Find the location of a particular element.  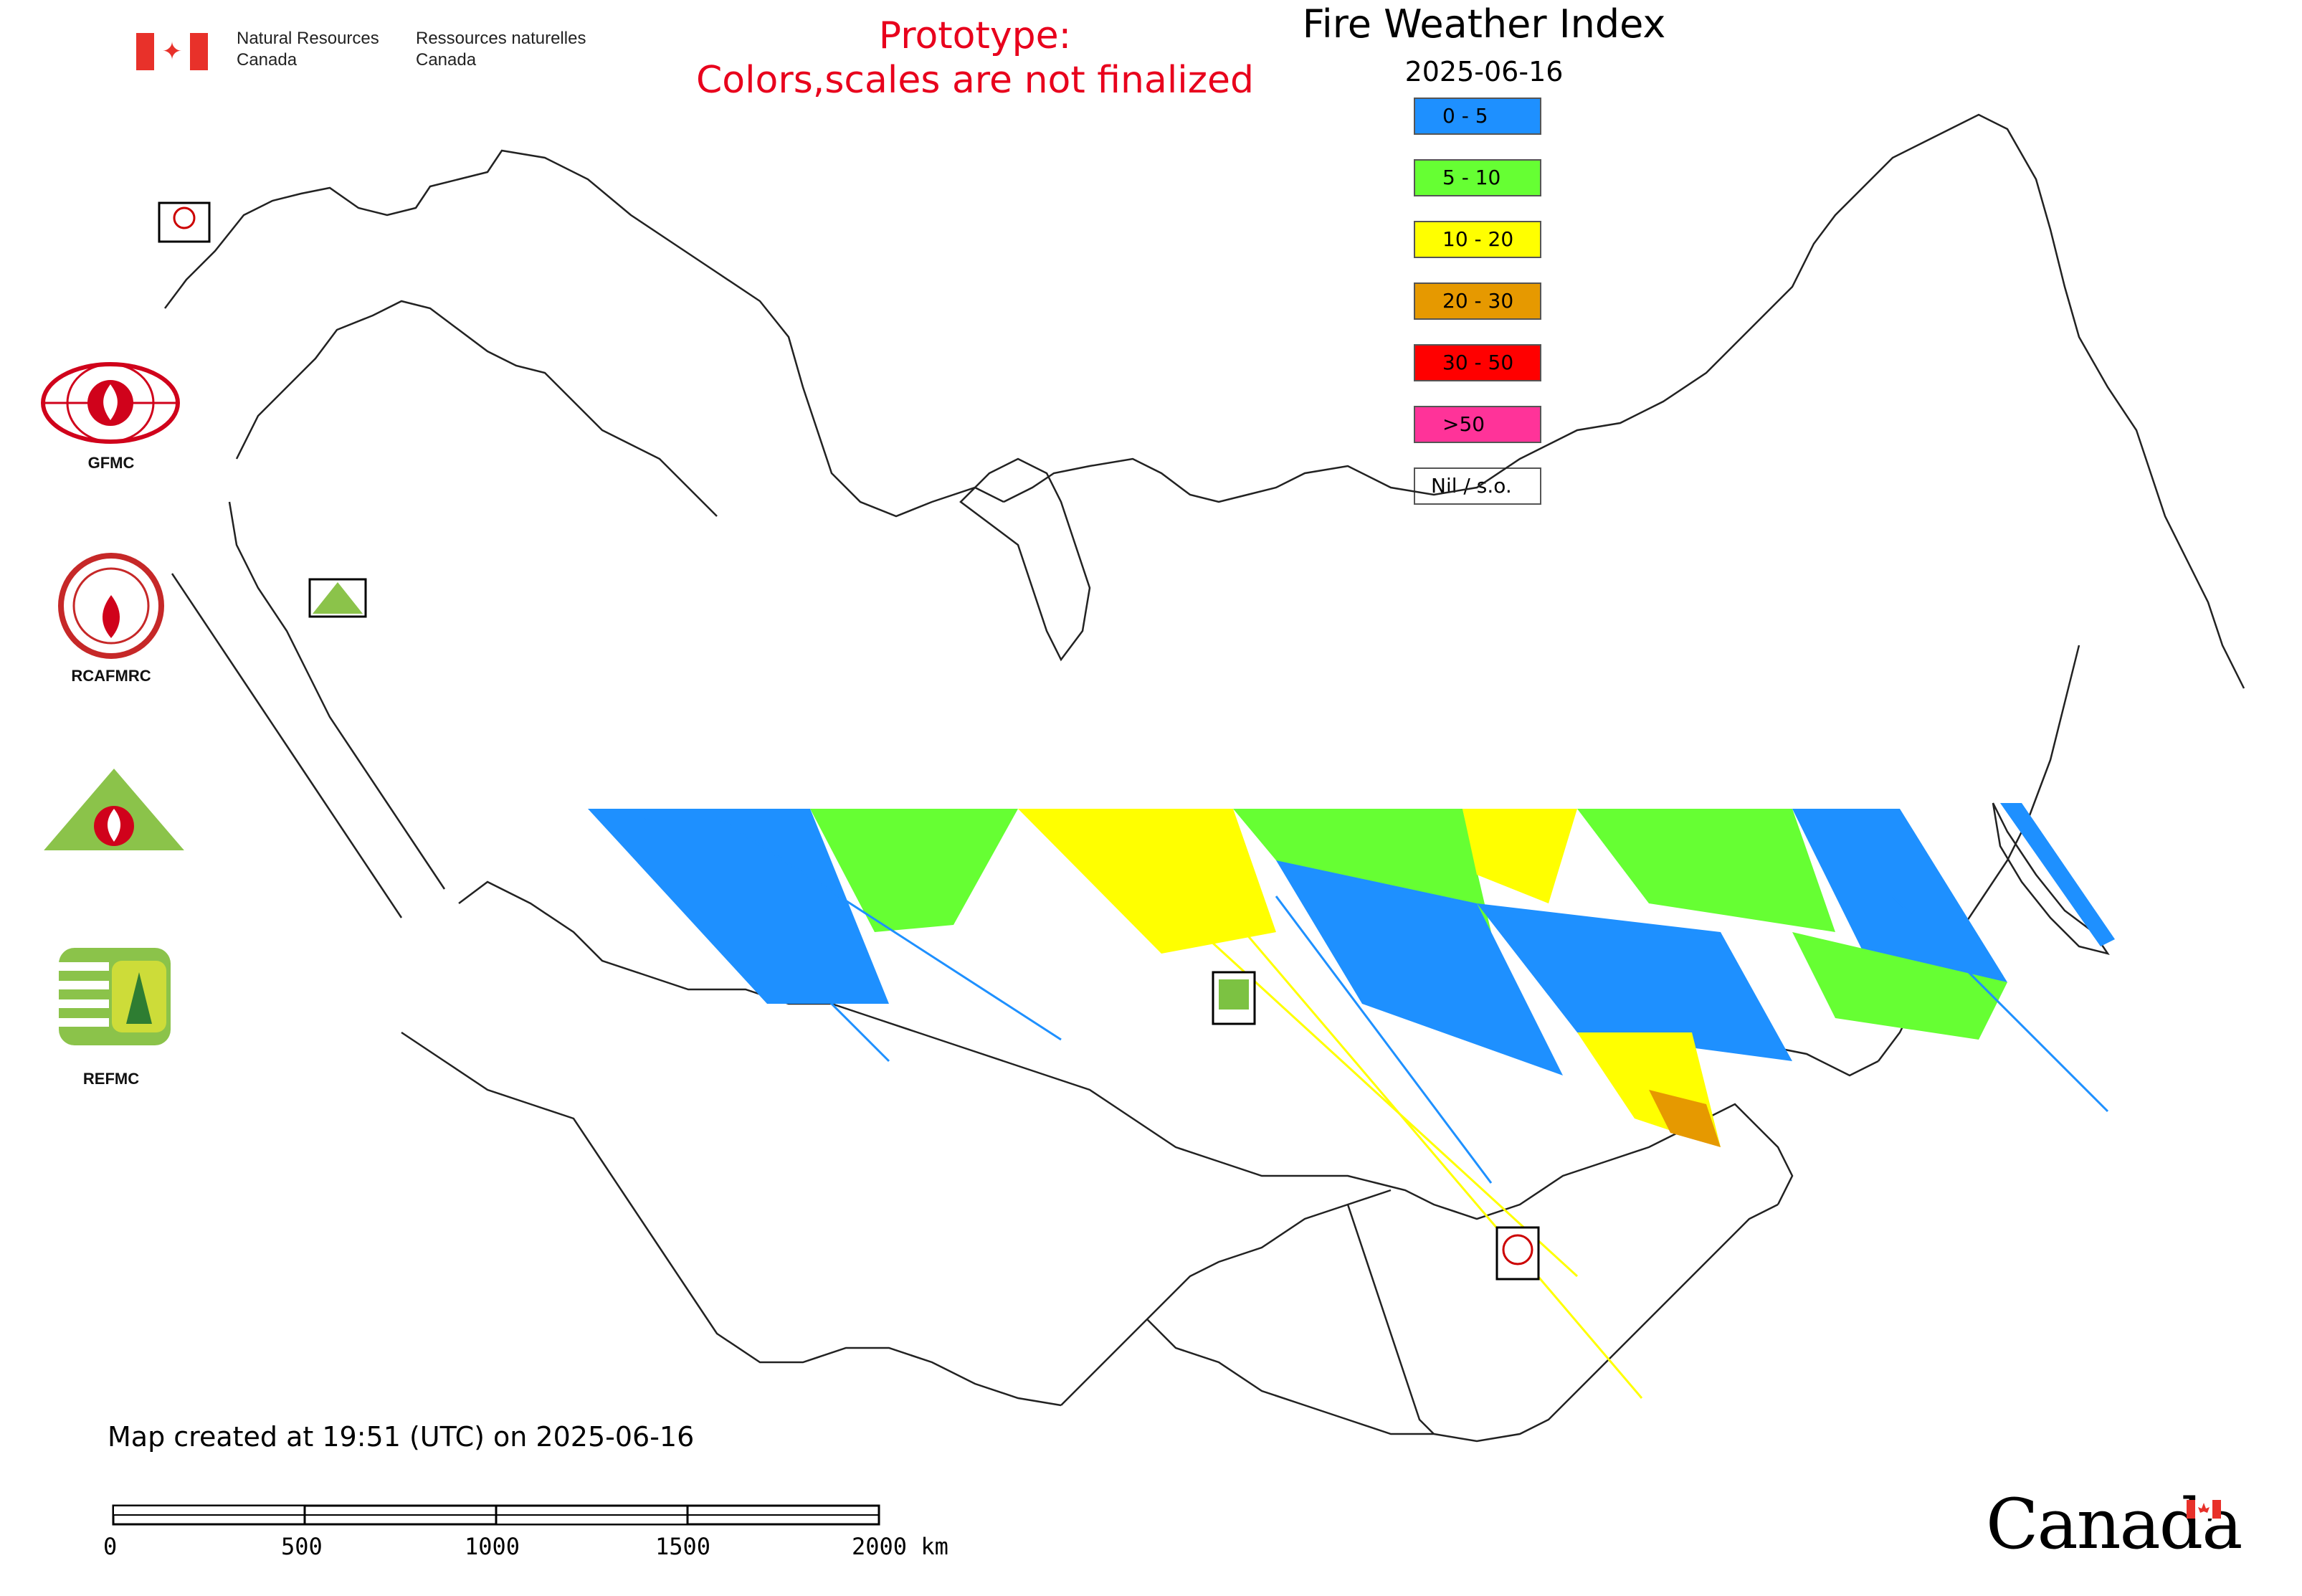

fwi-zone-0-5-west is located at coordinates (738, 906).